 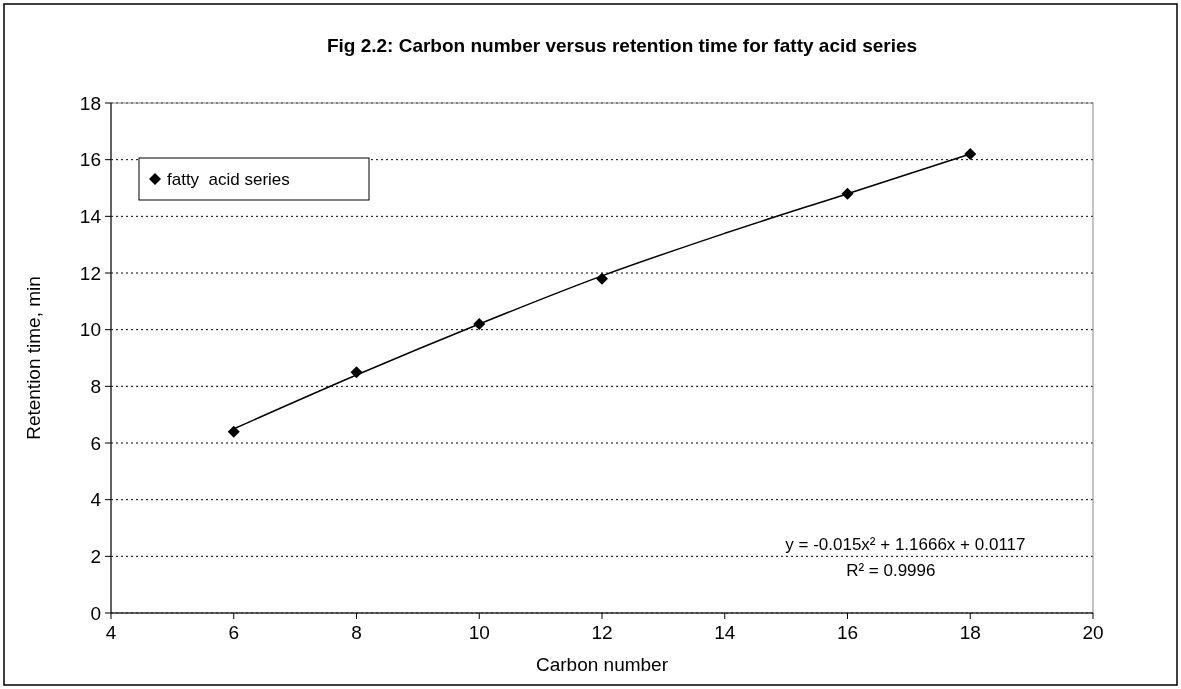 I want to click on y-tick-label: 0, so click(x=95, y=613).